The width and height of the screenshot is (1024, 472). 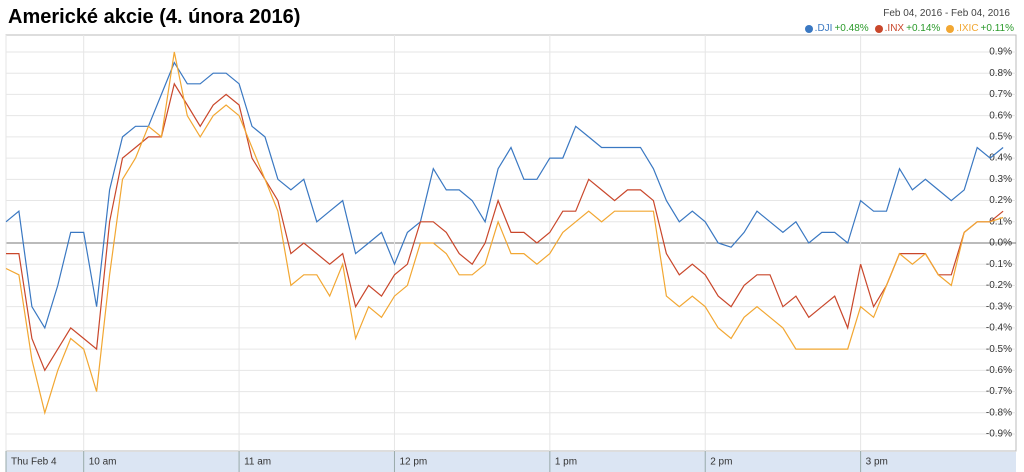 What do you see at coordinates (967, 28) in the screenshot?
I see `legend-label: .IXIC` at bounding box center [967, 28].